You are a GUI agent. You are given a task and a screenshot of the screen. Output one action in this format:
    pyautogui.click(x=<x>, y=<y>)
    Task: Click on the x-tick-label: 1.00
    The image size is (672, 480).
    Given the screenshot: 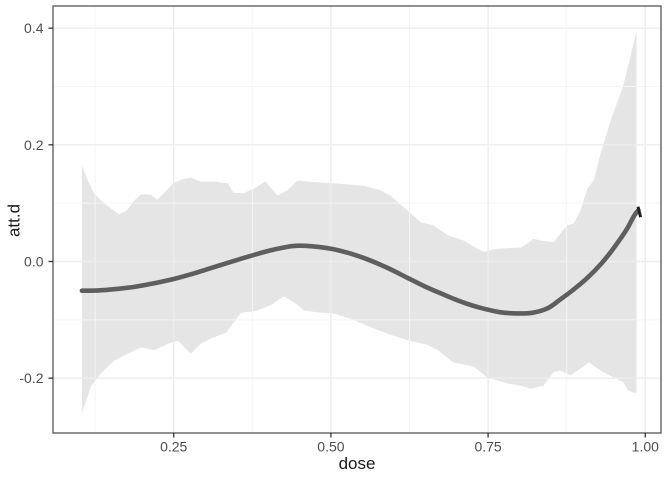 What is the action you would take?
    pyautogui.click(x=645, y=447)
    